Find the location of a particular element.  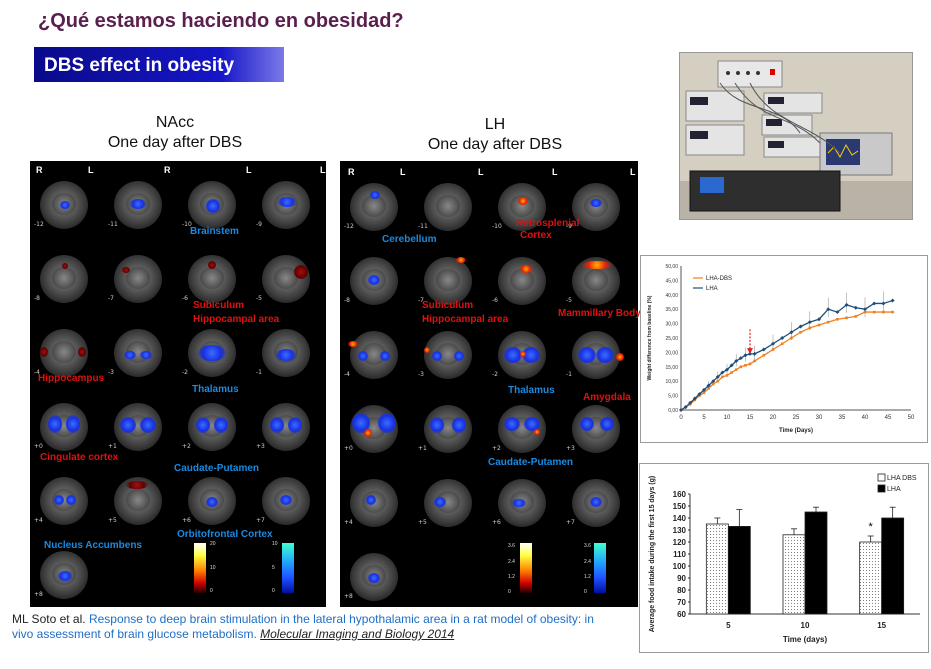

brain-slice: -12 is located at coordinates (374, 209).